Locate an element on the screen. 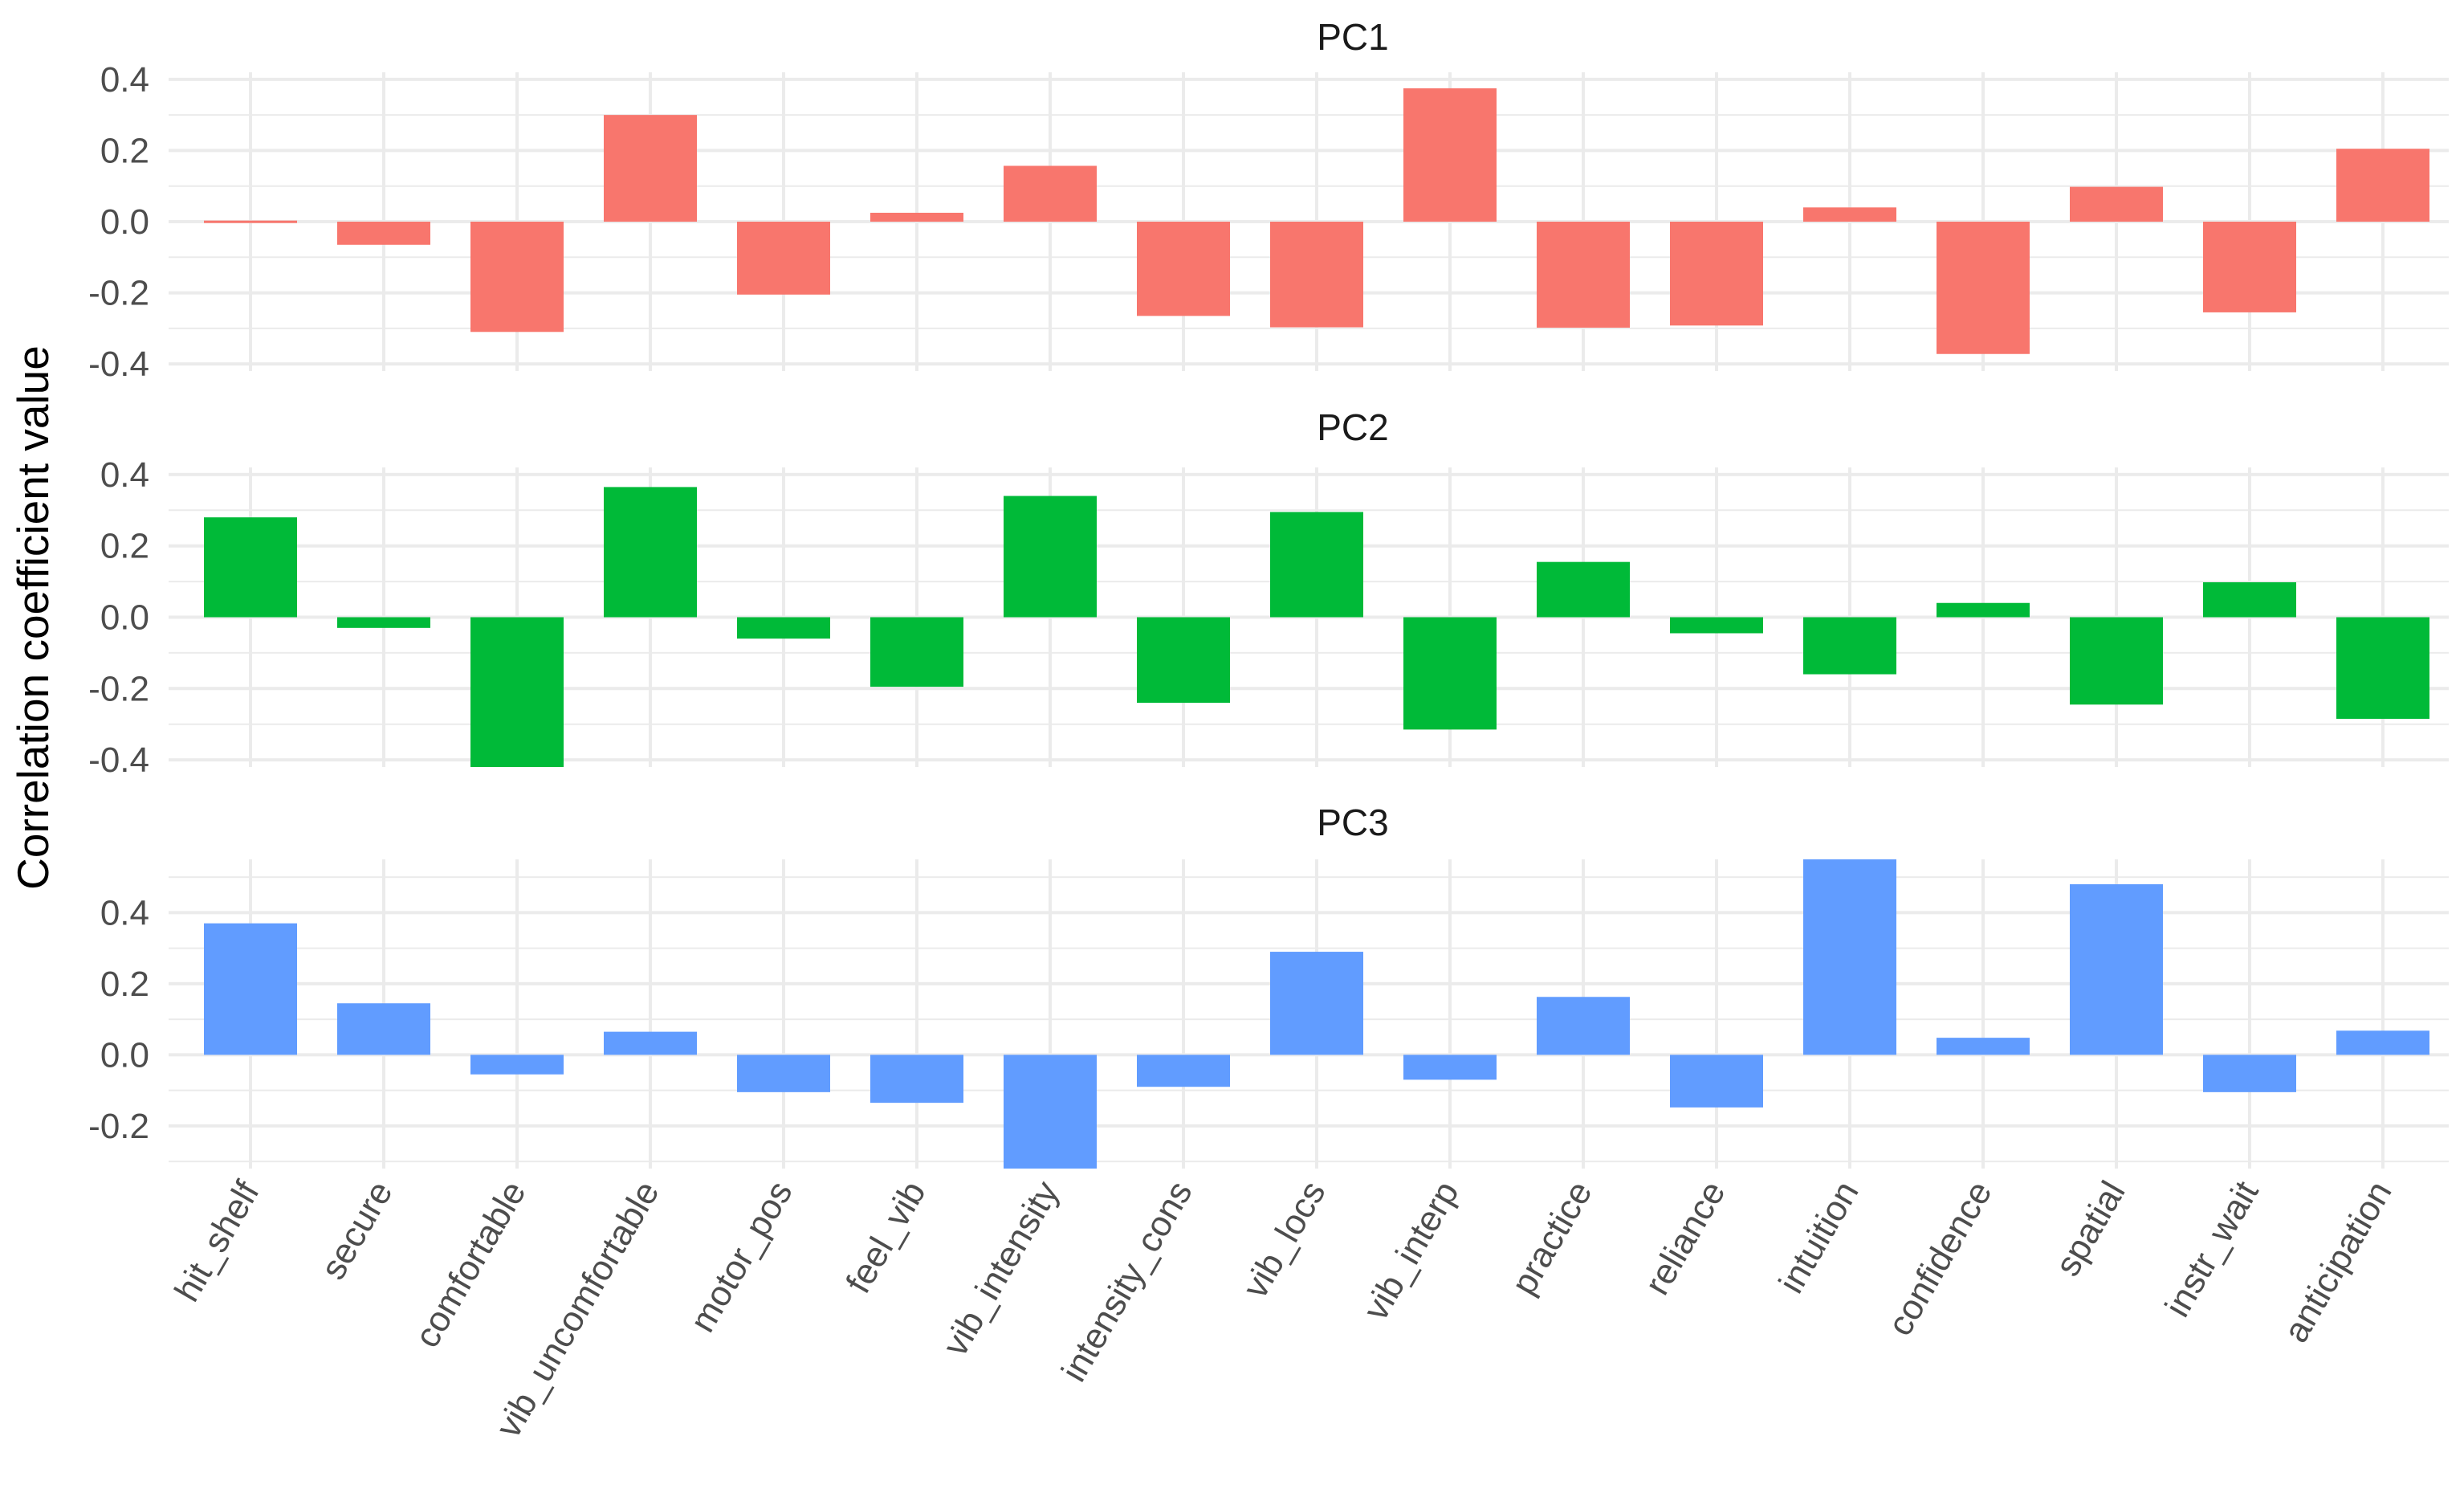 The width and height of the screenshot is (2464, 1485). x-tick-label: anticipation is located at coordinates (2338, 1262).